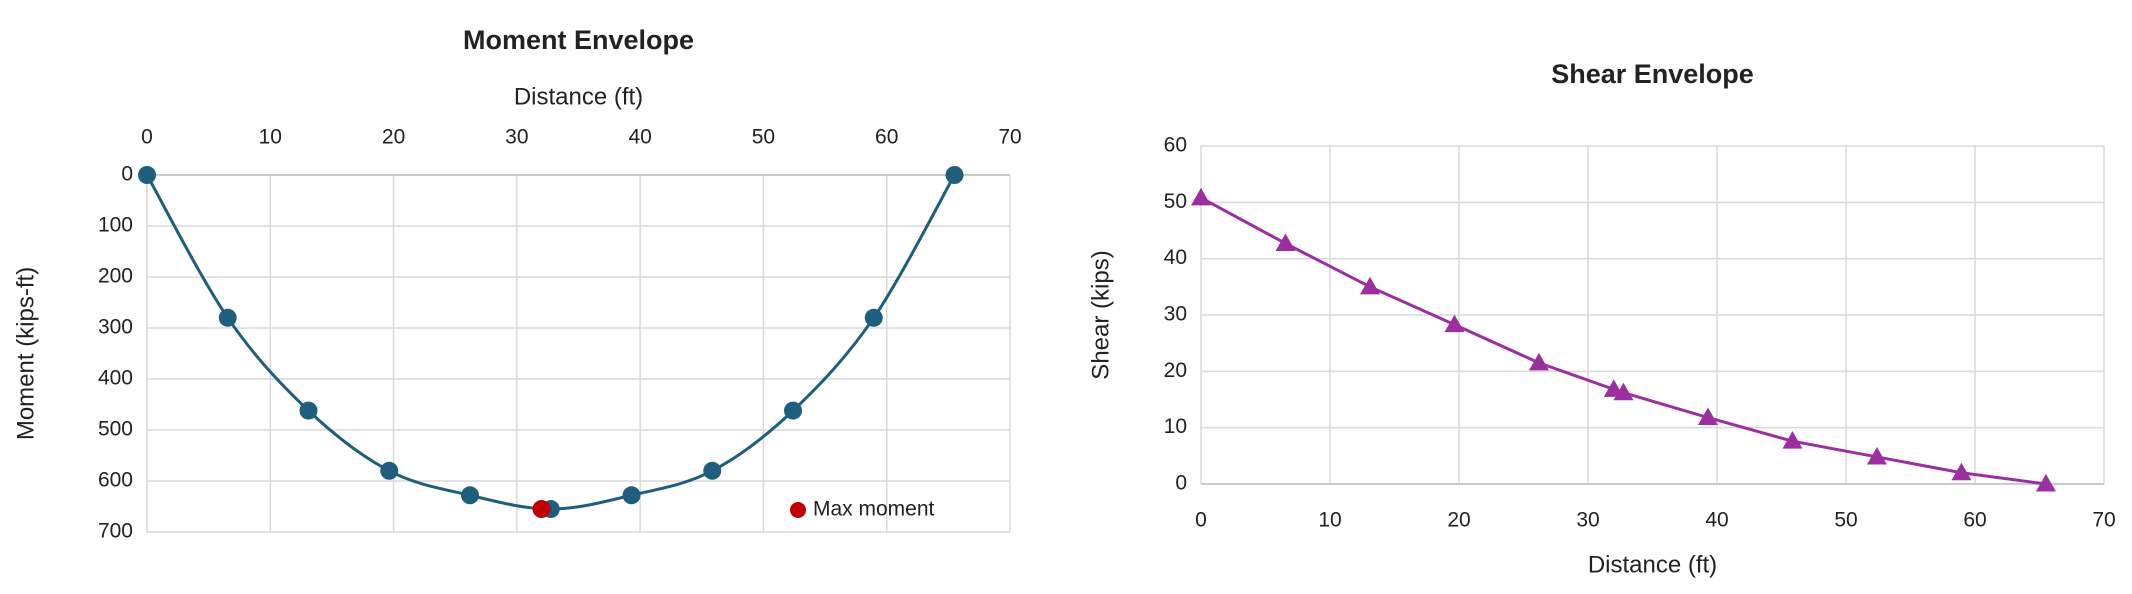 The image size is (2132, 594). I want to click on y-tick-label: 200, so click(115, 276).